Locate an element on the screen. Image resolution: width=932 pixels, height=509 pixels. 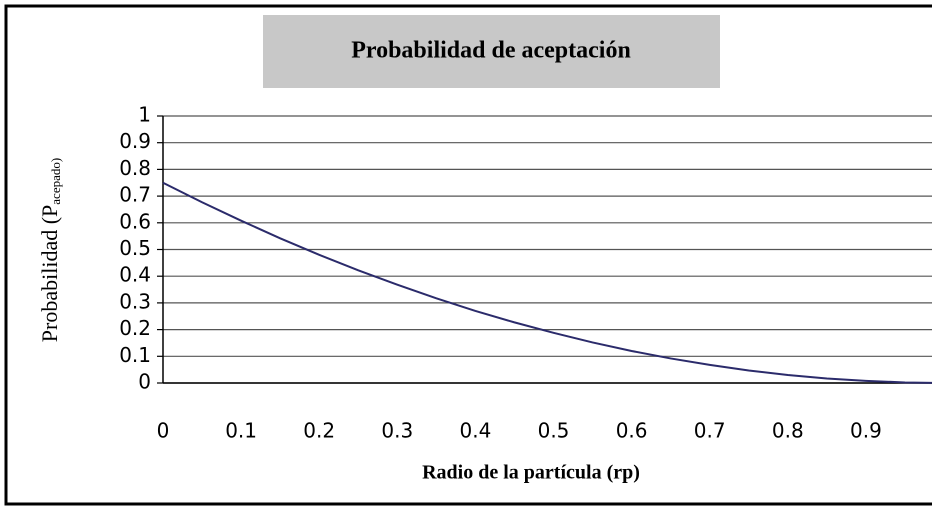
y-tick-label: 0.5 is located at coordinates (135, 248).